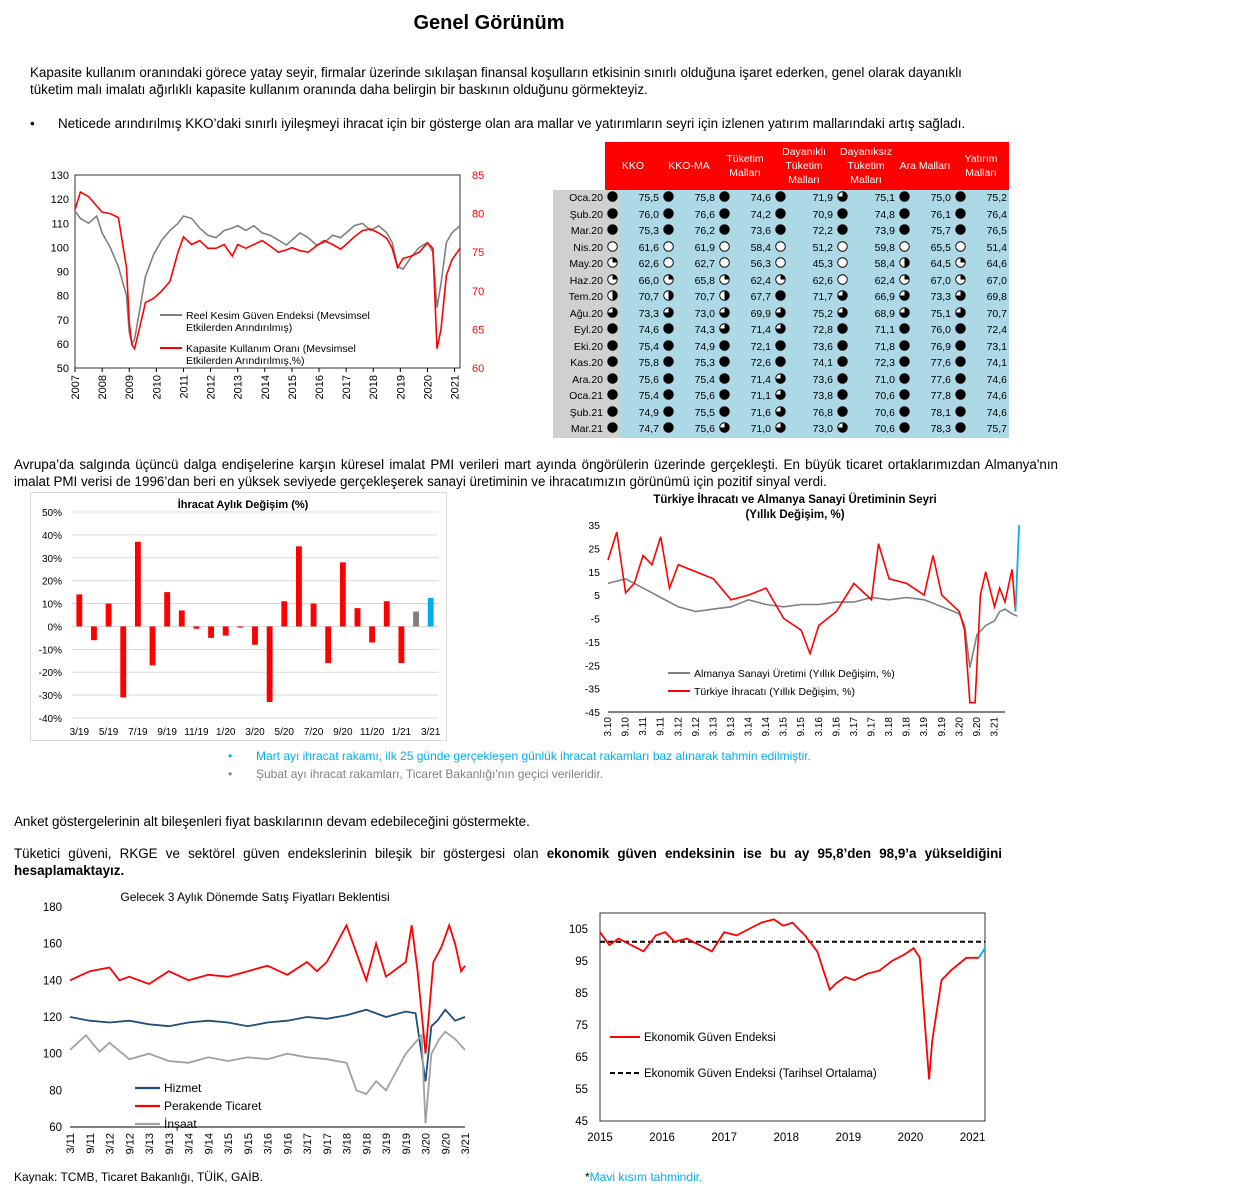 The height and width of the screenshot is (1197, 1249). I want to click on table-row: Mar.21 74,7 75,6 71,0 73,0 70,6 78,3 75,7, so click(781, 429).